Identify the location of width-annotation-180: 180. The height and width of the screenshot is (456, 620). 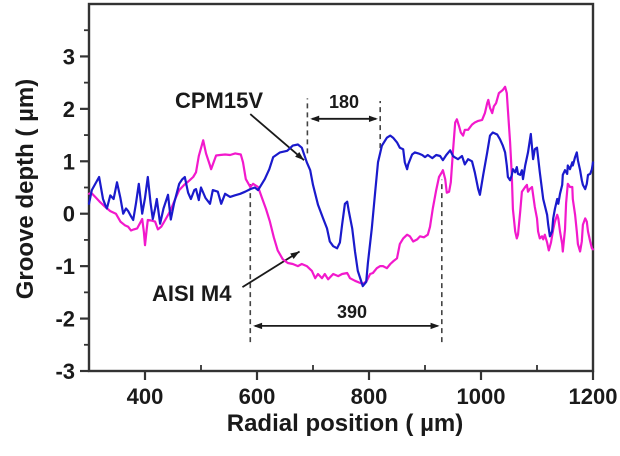
(344, 102).